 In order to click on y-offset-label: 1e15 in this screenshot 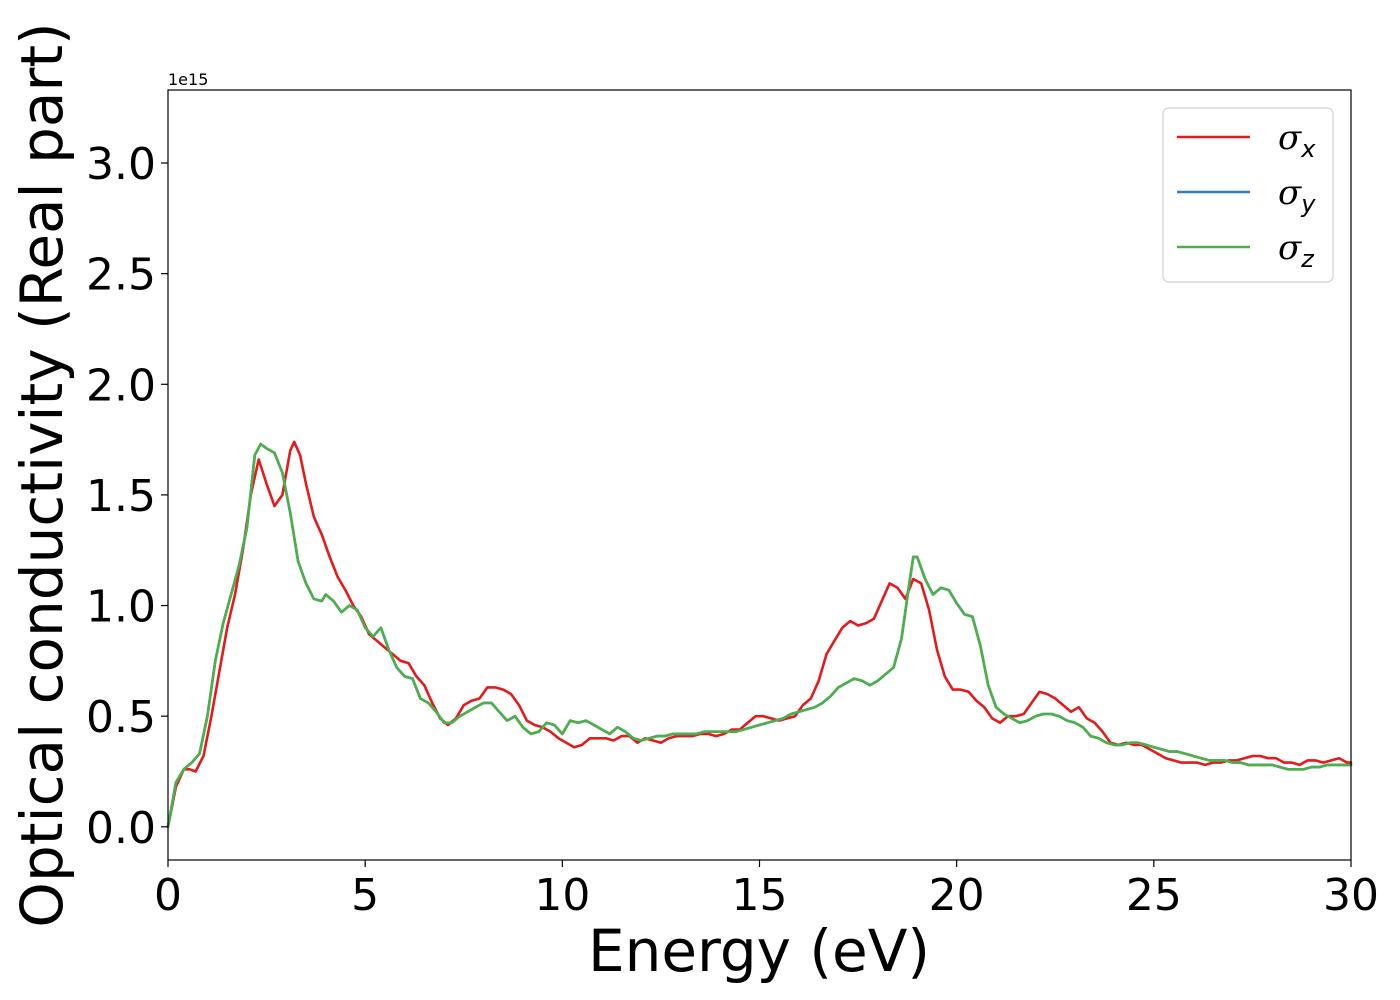, I will do `click(188, 79)`.